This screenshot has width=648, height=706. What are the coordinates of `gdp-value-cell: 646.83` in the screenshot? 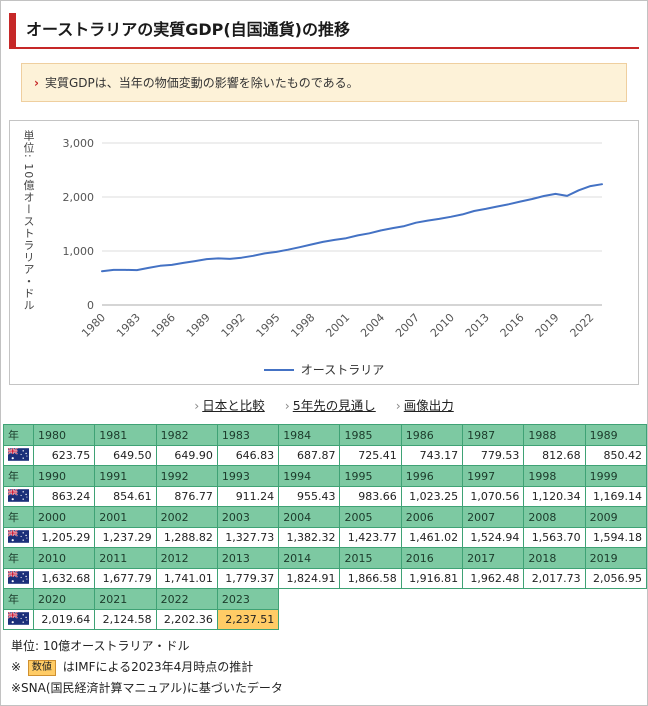 It's located at (248, 455).